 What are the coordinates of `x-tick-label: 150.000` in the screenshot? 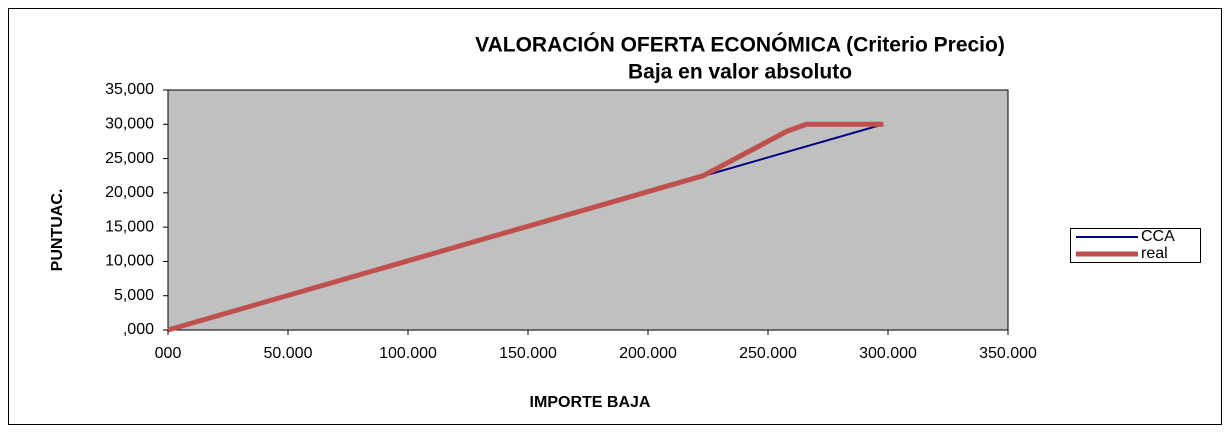 It's located at (528, 353).